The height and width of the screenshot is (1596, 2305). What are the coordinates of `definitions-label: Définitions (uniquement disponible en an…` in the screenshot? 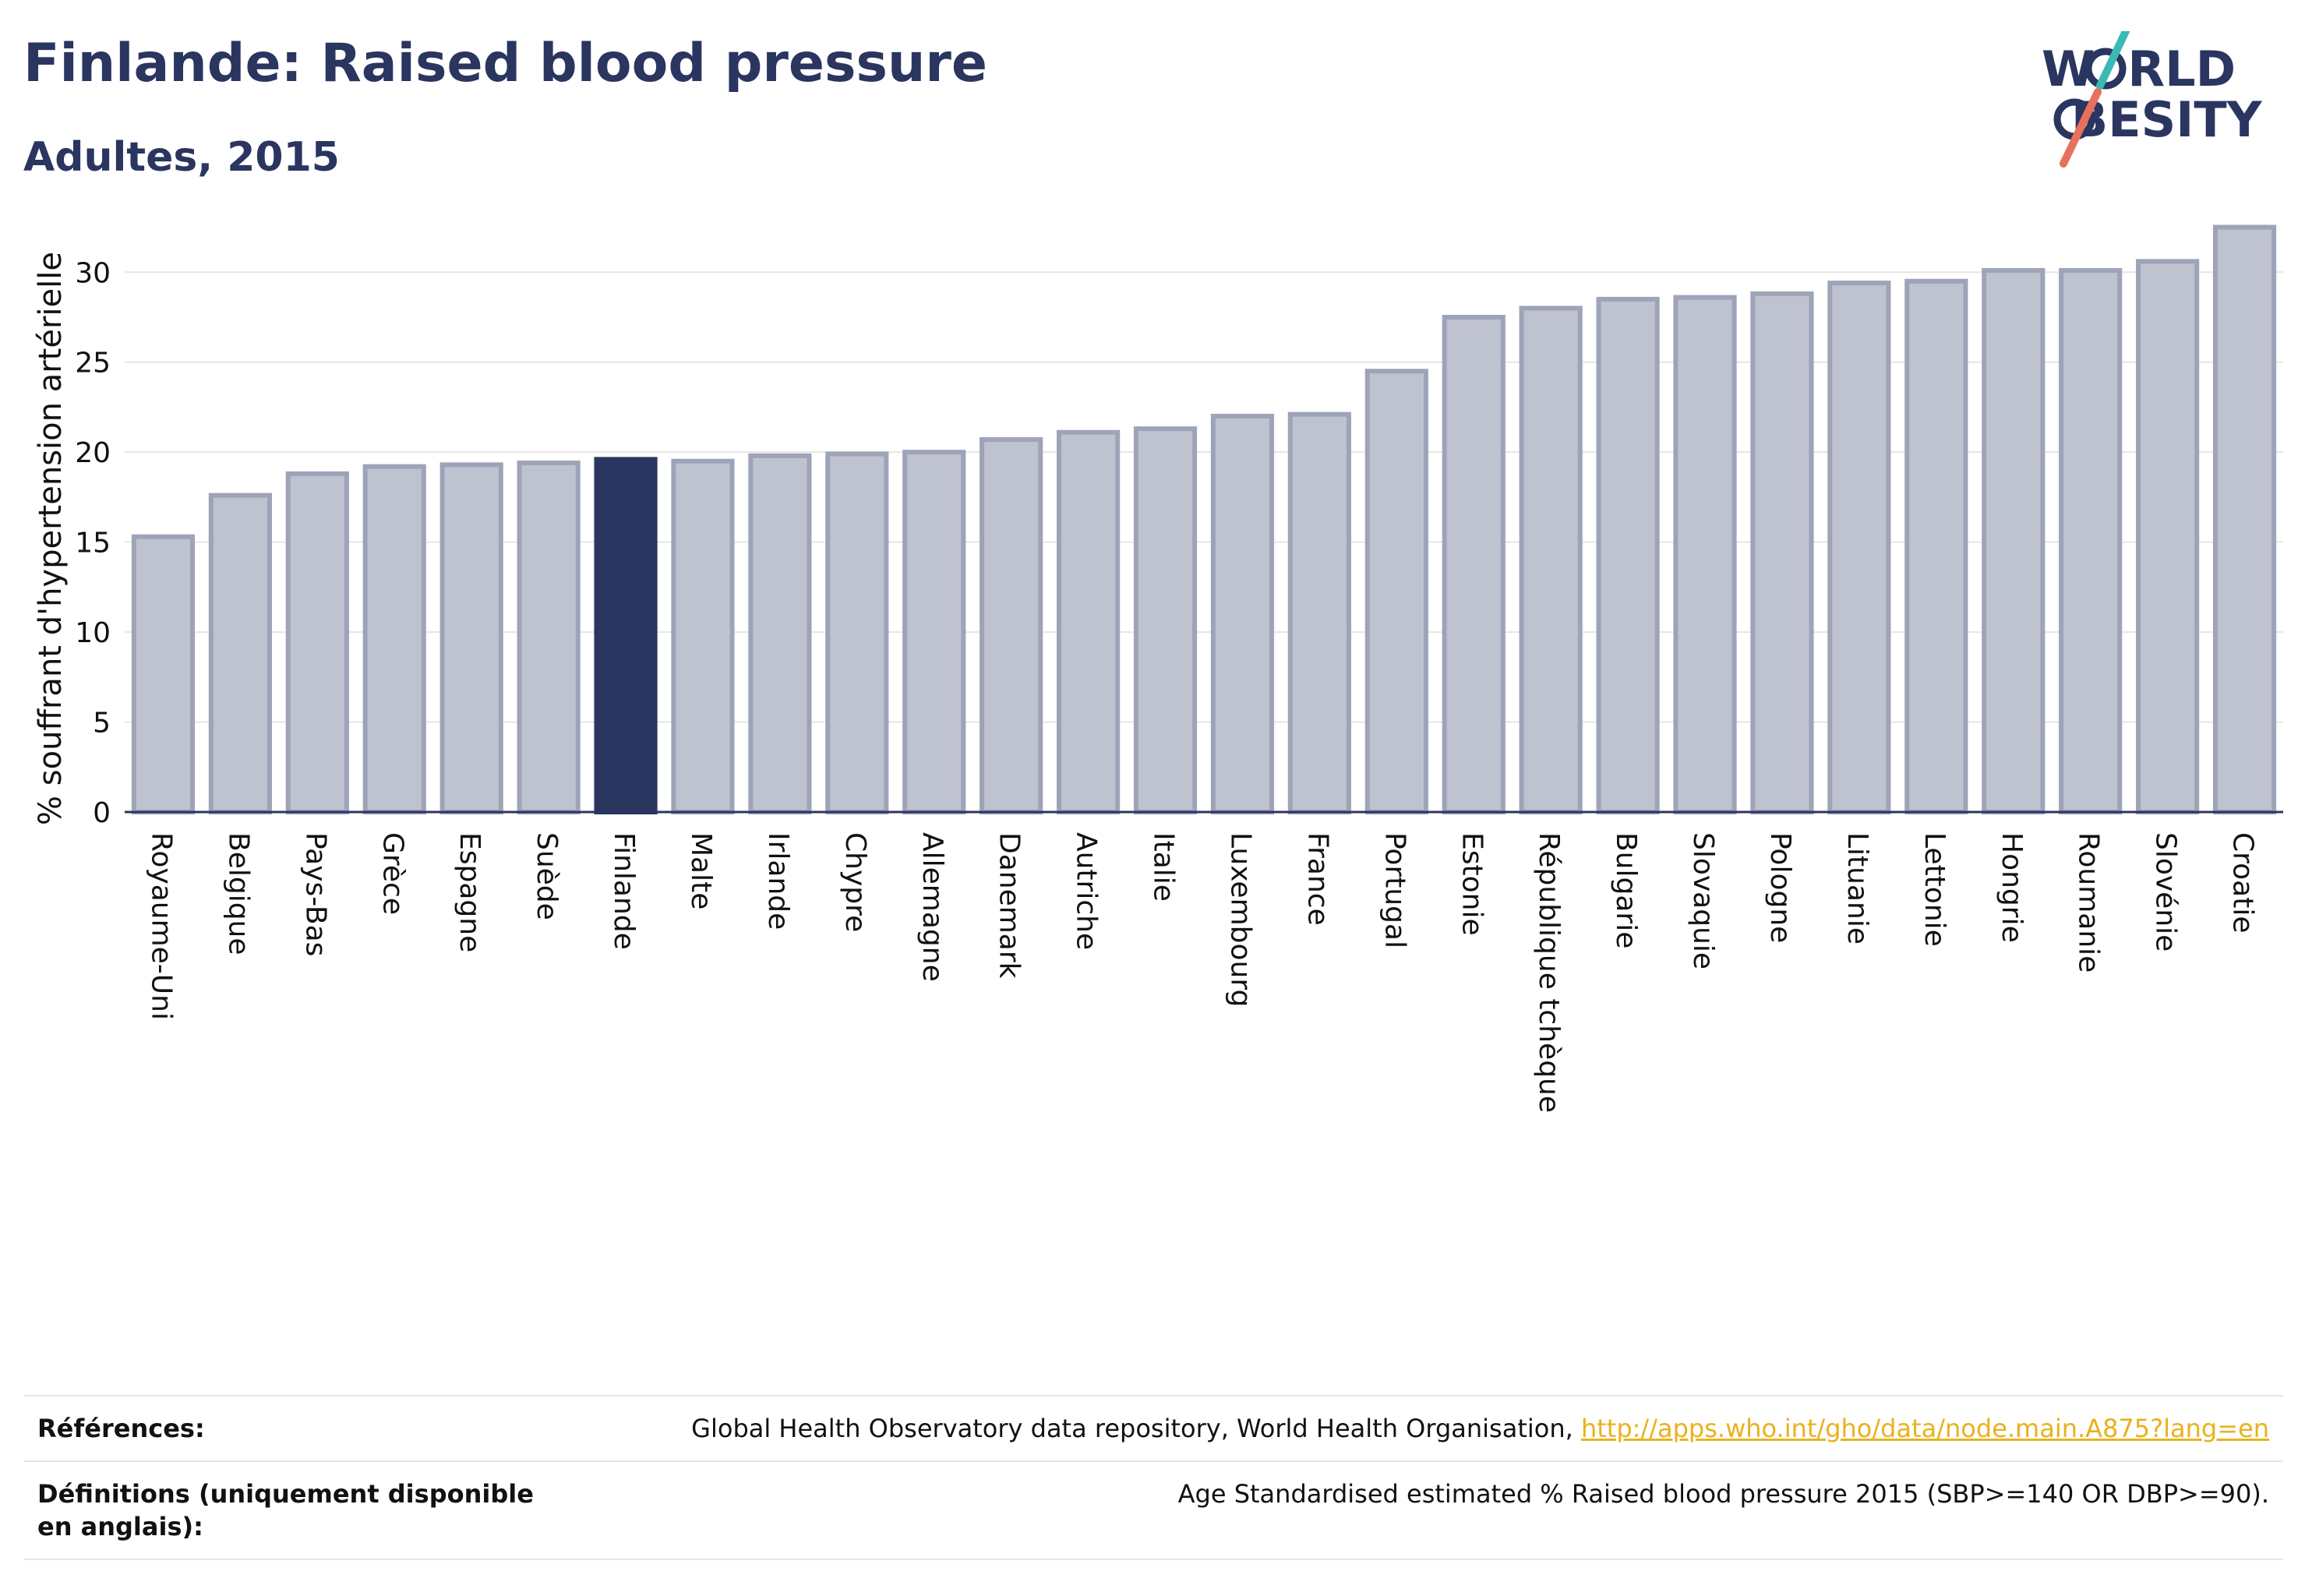 It's located at (285, 1510).